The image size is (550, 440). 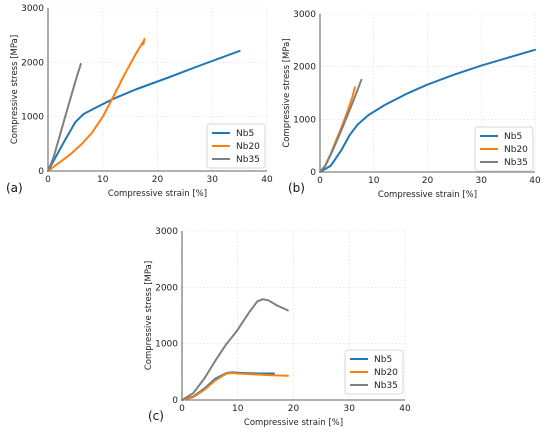 What do you see at coordinates (14, 188) in the screenshot?
I see `panel-label: (a)` at bounding box center [14, 188].